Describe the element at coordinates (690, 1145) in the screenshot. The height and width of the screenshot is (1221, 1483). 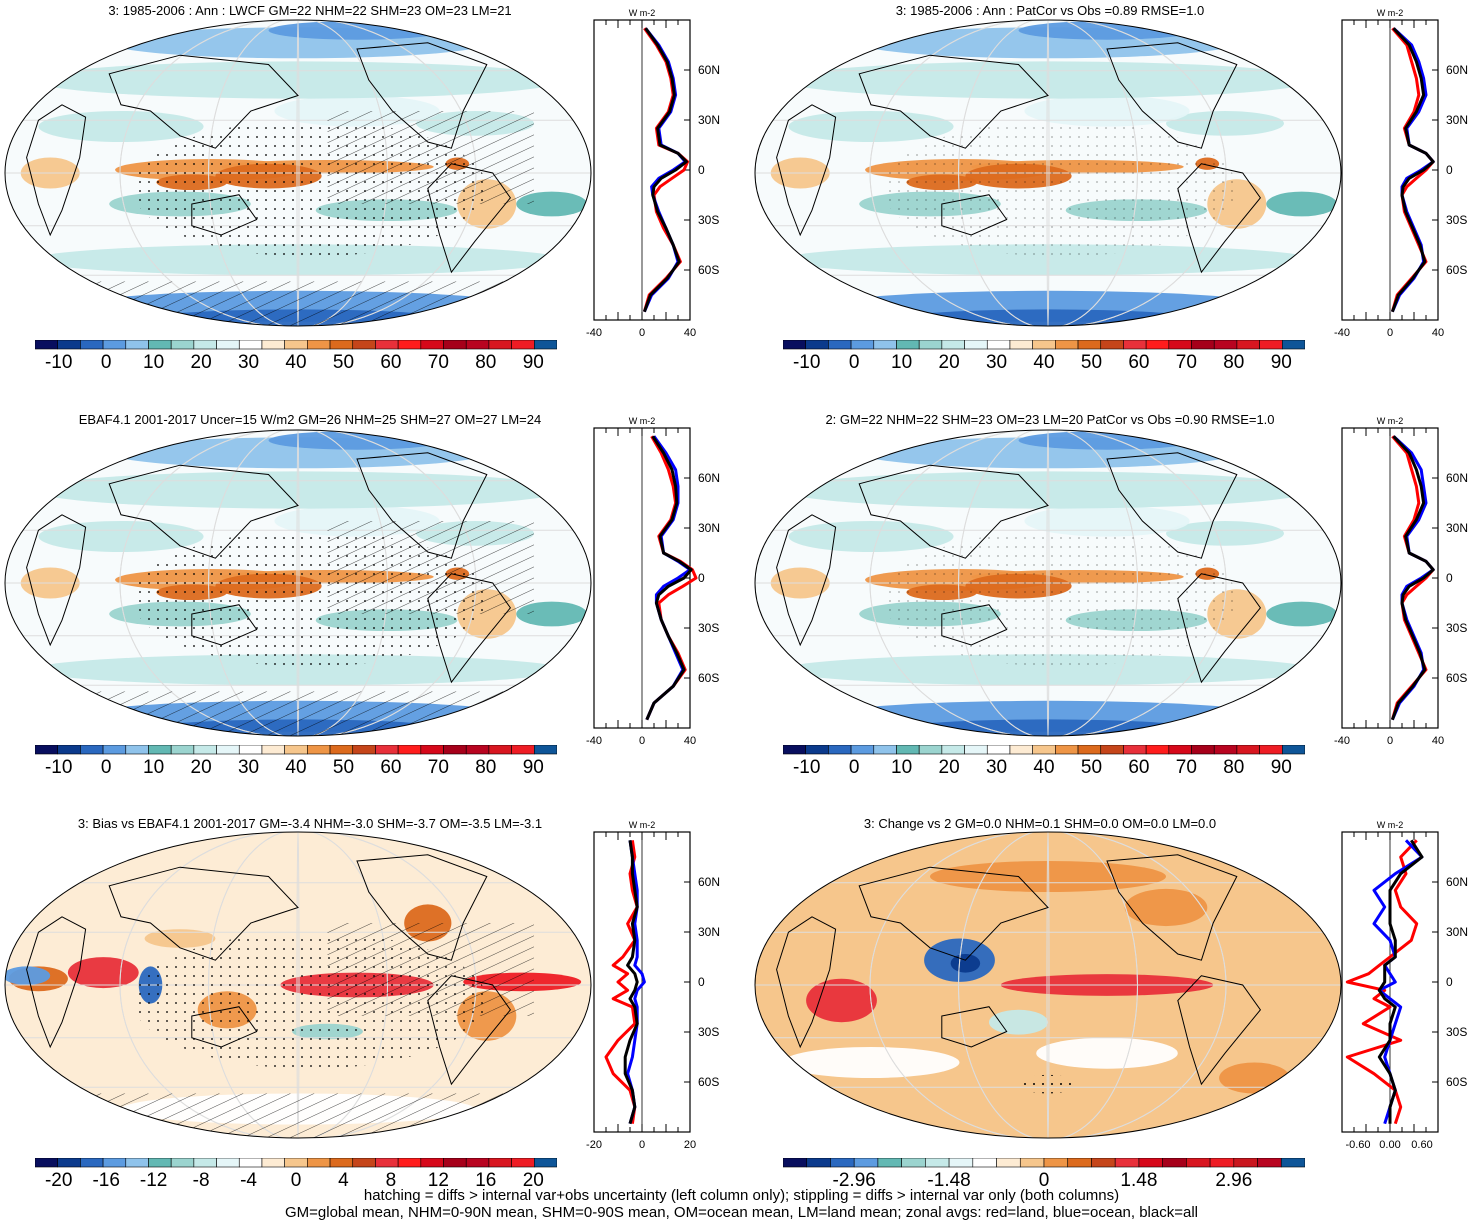
I see `x-tick-label: 20` at that location.